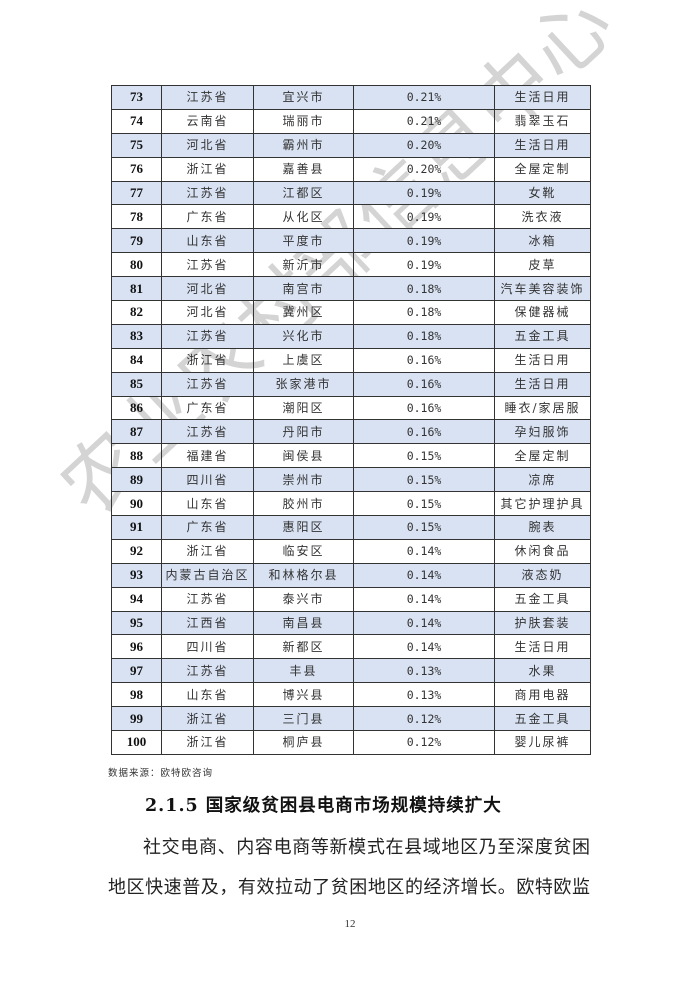 This screenshot has width=700, height=989. I want to click on table-row: 95 江西省 南昌县 0.14% 护肤套装, so click(351, 623).